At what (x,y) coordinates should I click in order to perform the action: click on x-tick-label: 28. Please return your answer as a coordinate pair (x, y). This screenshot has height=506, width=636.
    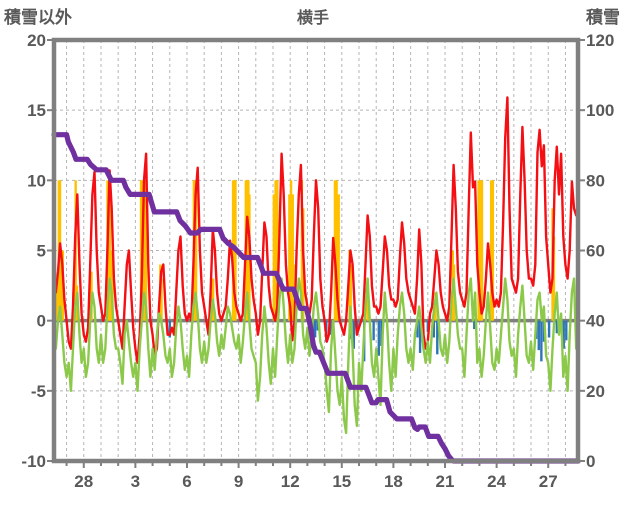
    Looking at the image, I should click on (83, 481).